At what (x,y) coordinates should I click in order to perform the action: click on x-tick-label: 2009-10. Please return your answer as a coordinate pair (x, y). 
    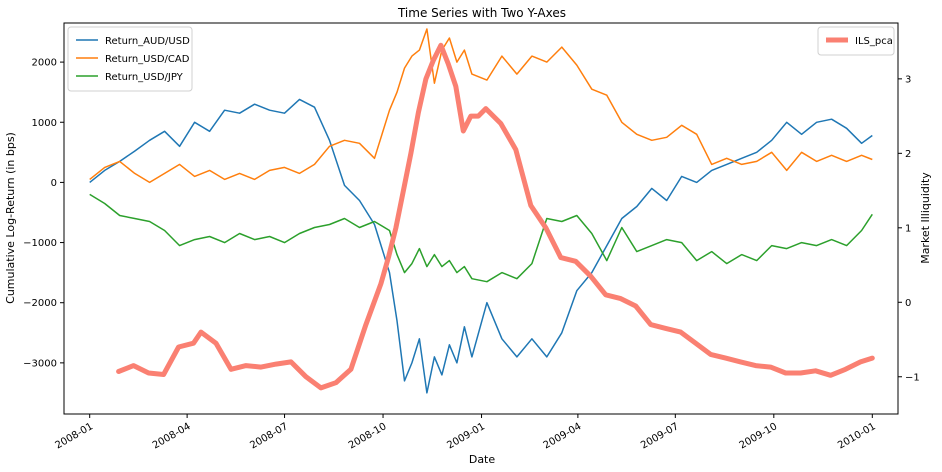
    Looking at the image, I should click on (759, 436).